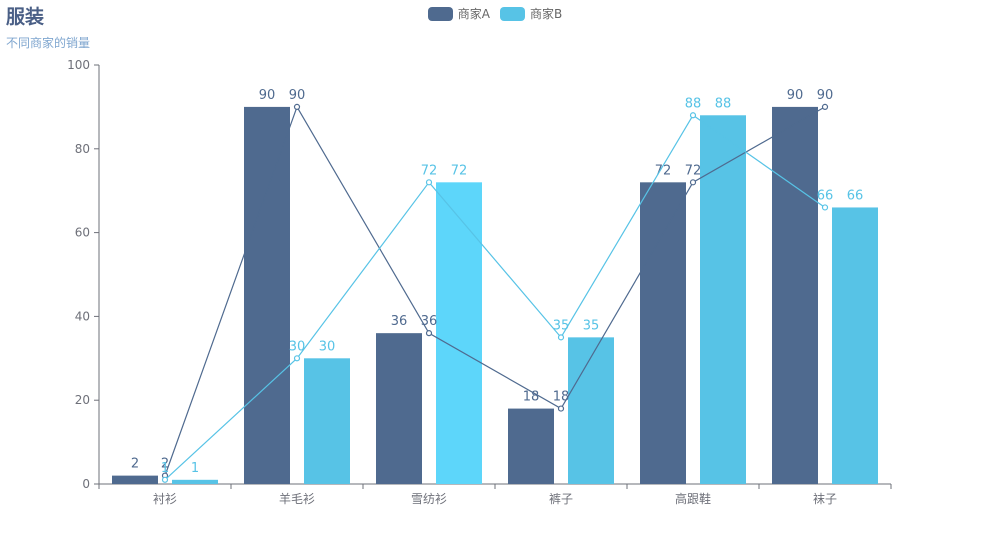 This screenshot has width=990, height=550. What do you see at coordinates (135, 464) in the screenshot?
I see `bar-data-label: 2` at bounding box center [135, 464].